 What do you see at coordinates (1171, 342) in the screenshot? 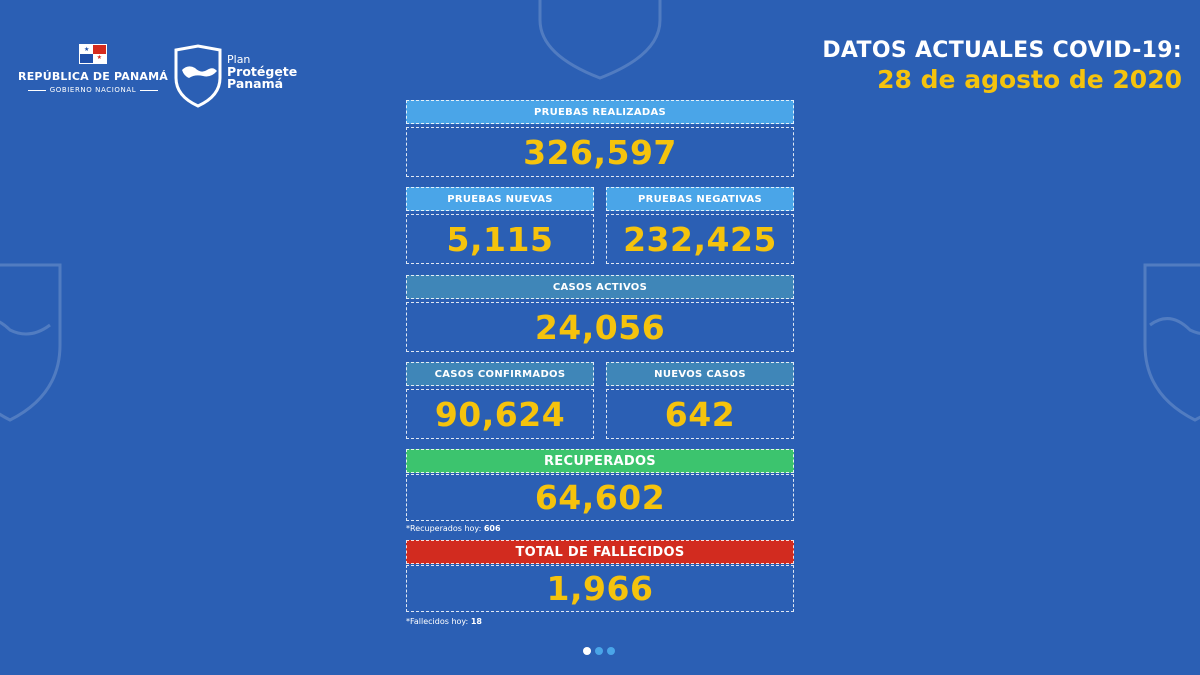
I see `shield-watermark-right` at bounding box center [1171, 342].